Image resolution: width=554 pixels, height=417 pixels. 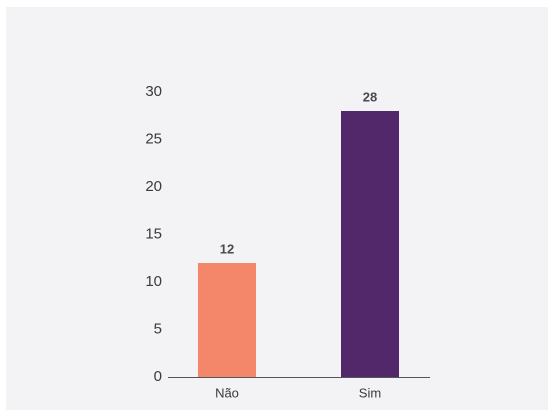 I want to click on bar-sim, so click(x=370, y=244).